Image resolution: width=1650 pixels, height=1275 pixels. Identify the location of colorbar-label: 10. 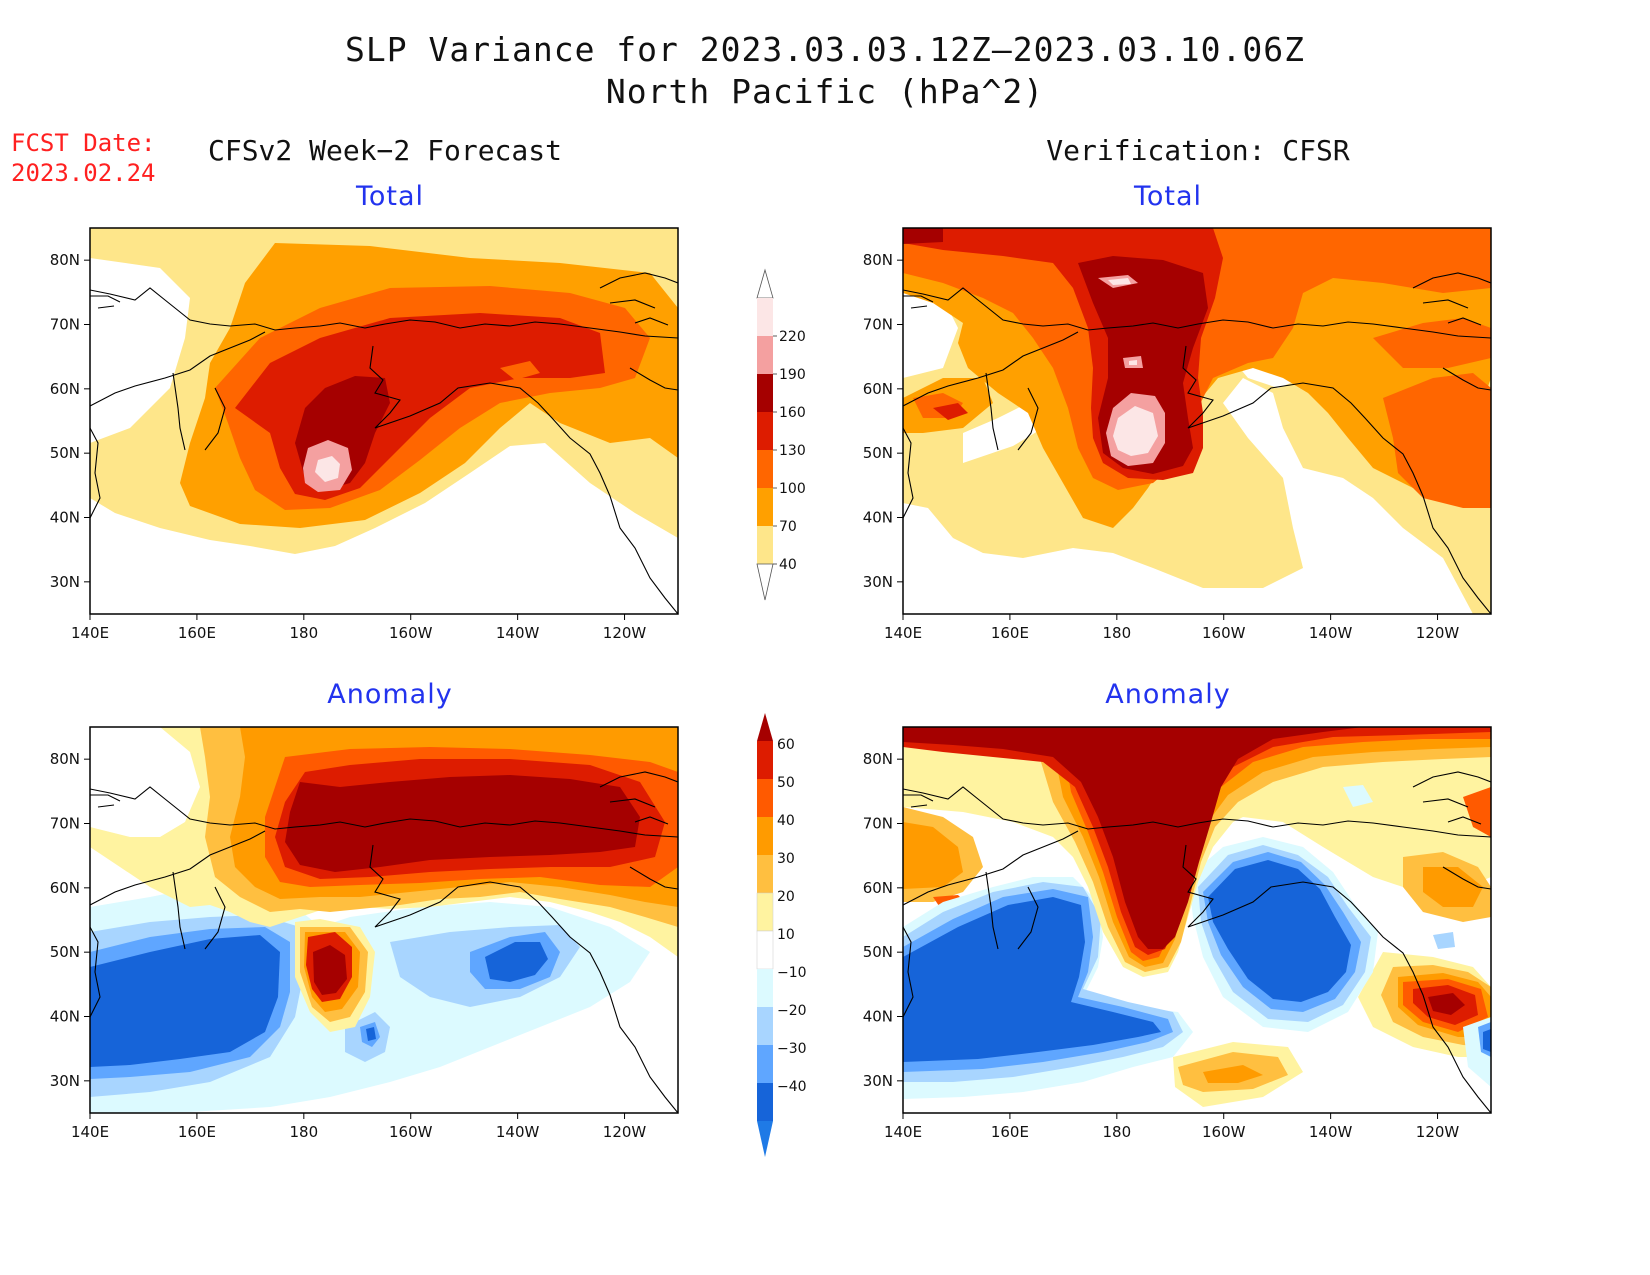
(786, 935).